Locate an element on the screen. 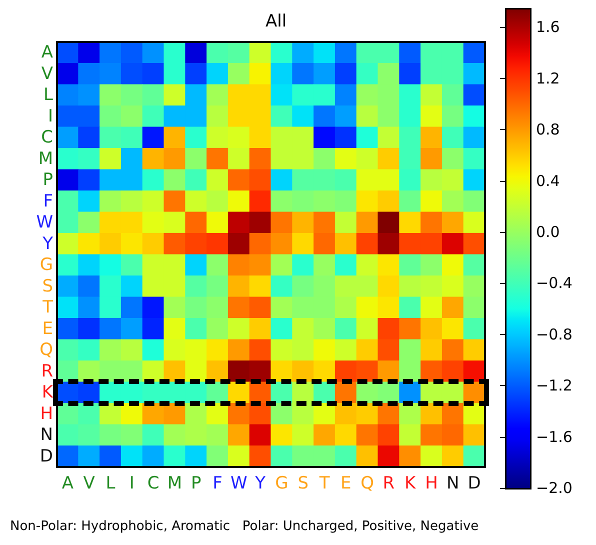 This screenshot has height=545, width=596. x-tick-label: W is located at coordinates (239, 484).